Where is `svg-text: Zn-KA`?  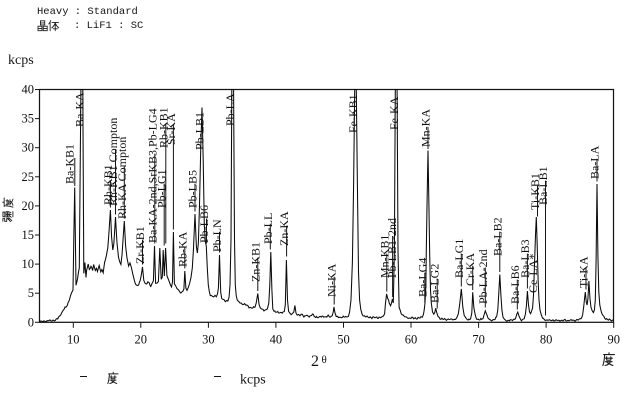
svg-text: Zn-KA is located at coordinates (284, 228).